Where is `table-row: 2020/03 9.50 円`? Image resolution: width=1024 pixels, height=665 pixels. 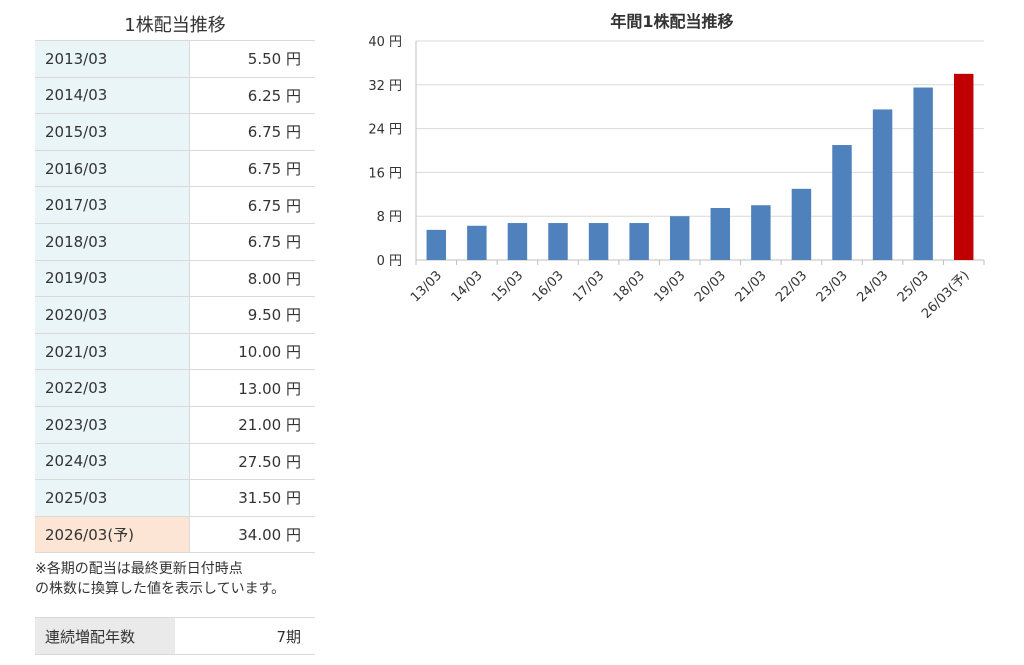 table-row: 2020/03 9.50 円 is located at coordinates (175, 315).